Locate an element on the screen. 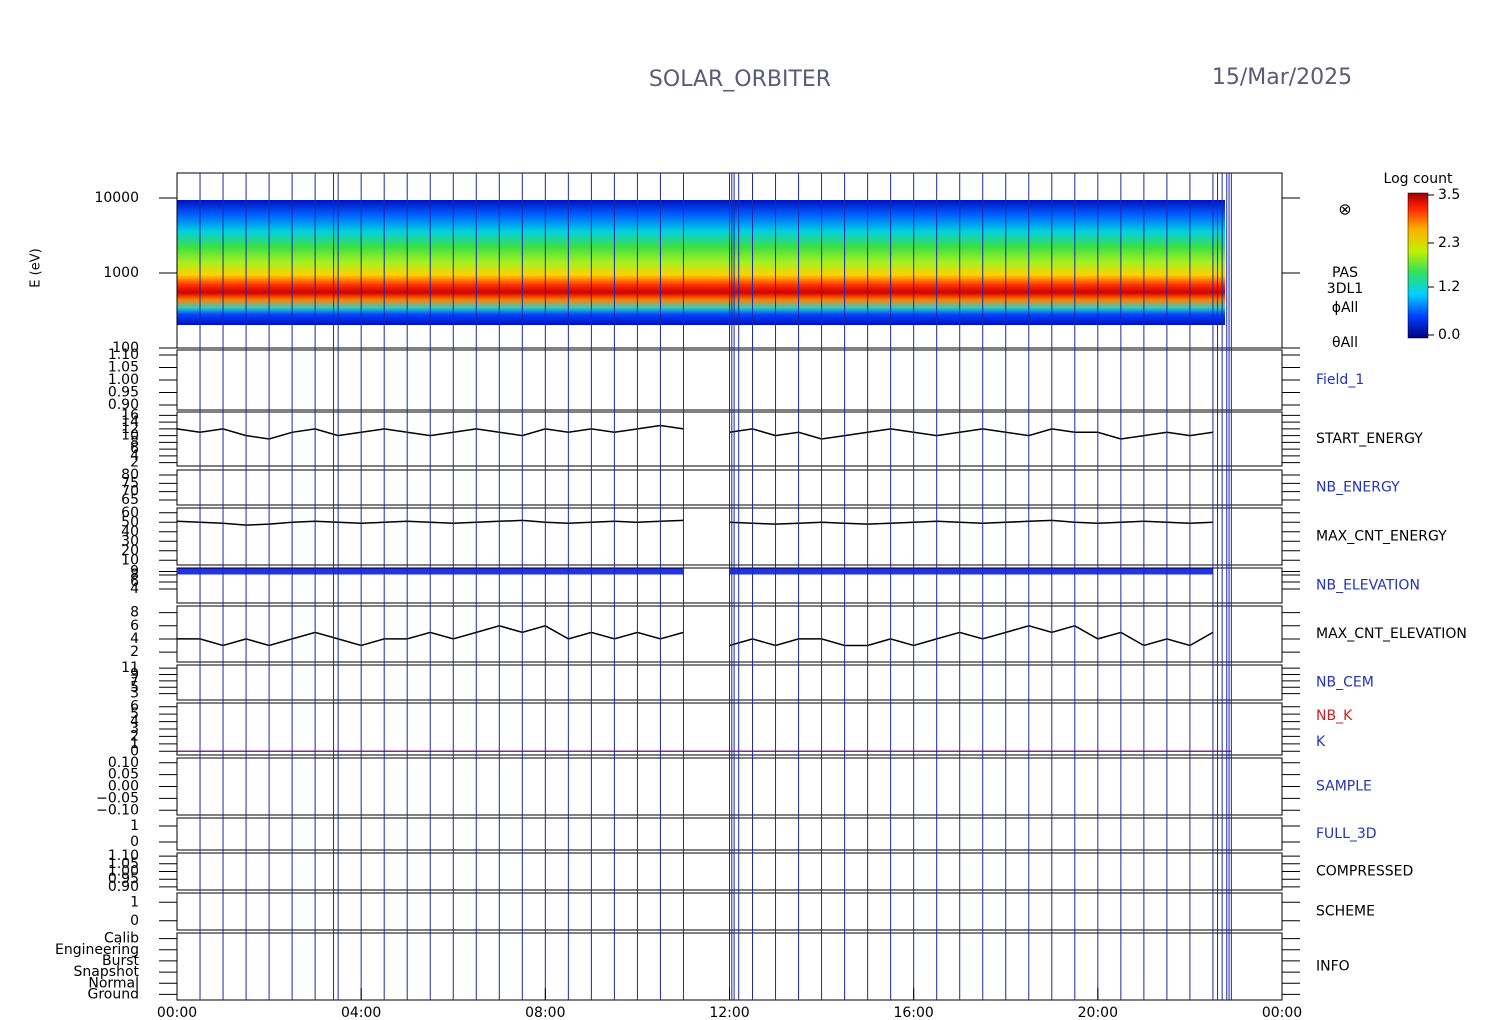 The image size is (1512, 1020). panel-label: SAMPLE is located at coordinates (1344, 787).